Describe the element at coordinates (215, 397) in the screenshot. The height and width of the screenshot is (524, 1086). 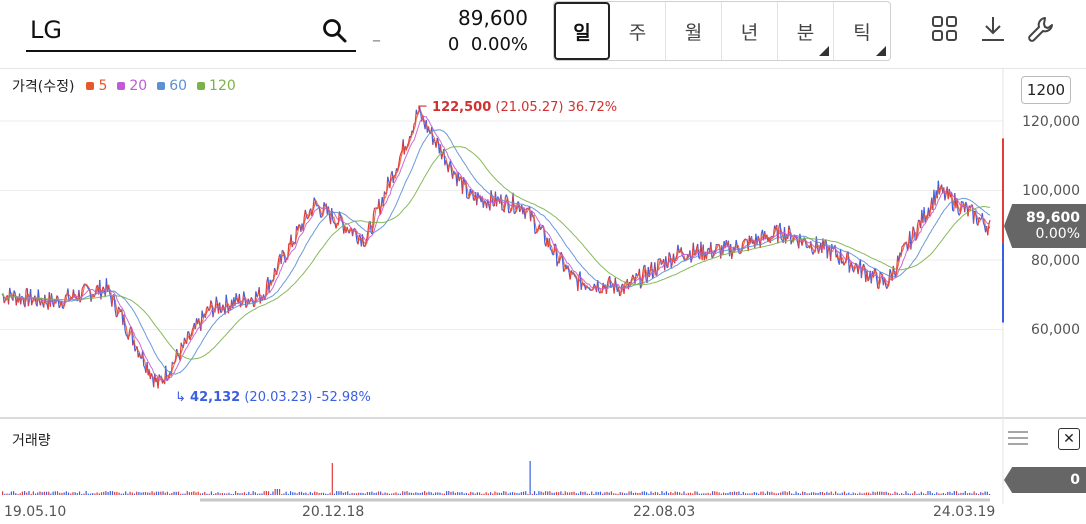
I see `low-value: 42,132` at that location.